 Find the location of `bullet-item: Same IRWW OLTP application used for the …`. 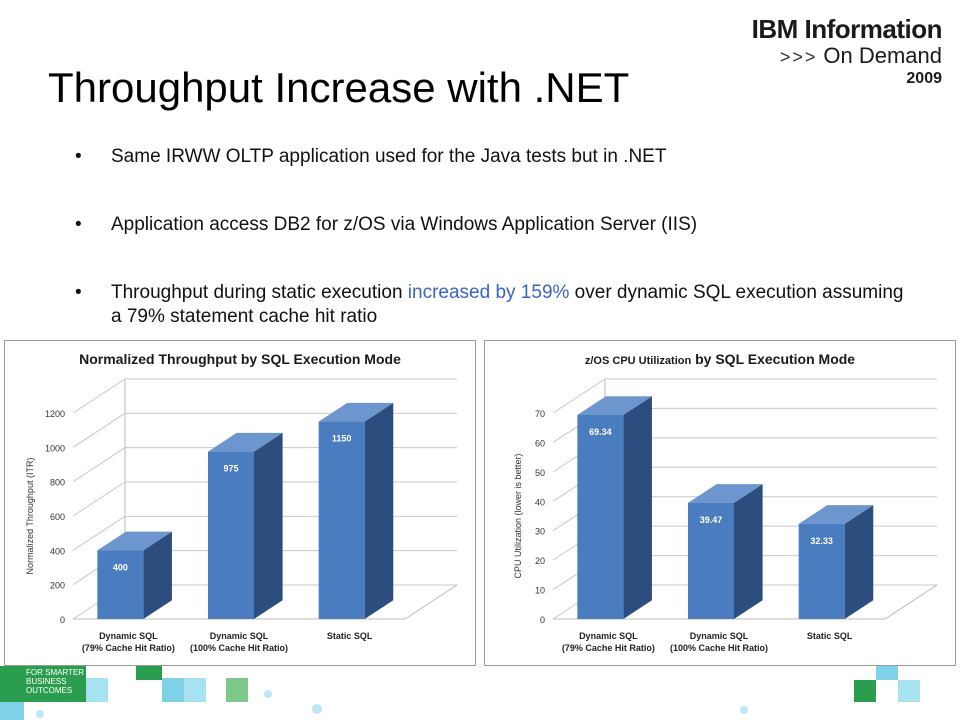

bullet-item: Same IRWW OLTP application used for the … is located at coordinates (495, 157).